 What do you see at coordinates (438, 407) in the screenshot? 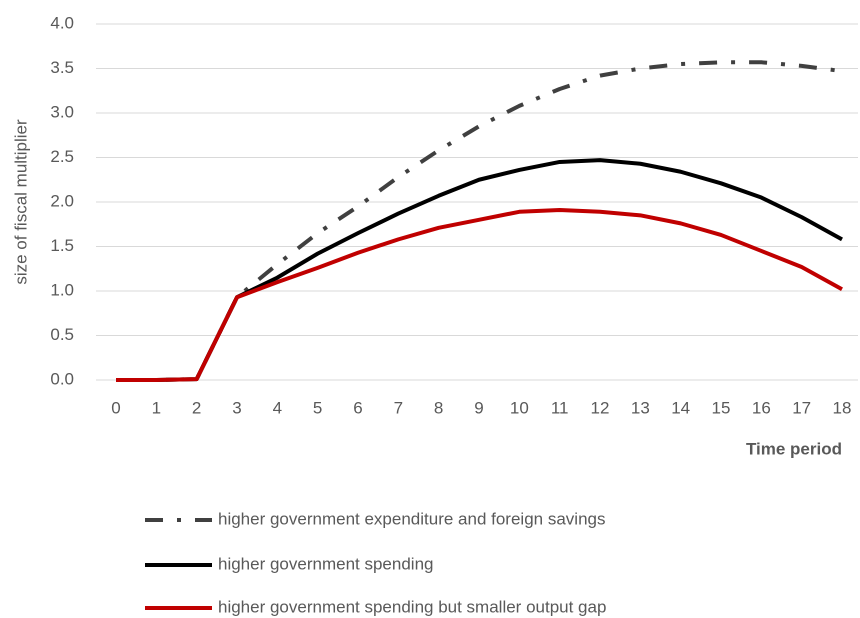
I see `x-tick-label: 8` at bounding box center [438, 407].